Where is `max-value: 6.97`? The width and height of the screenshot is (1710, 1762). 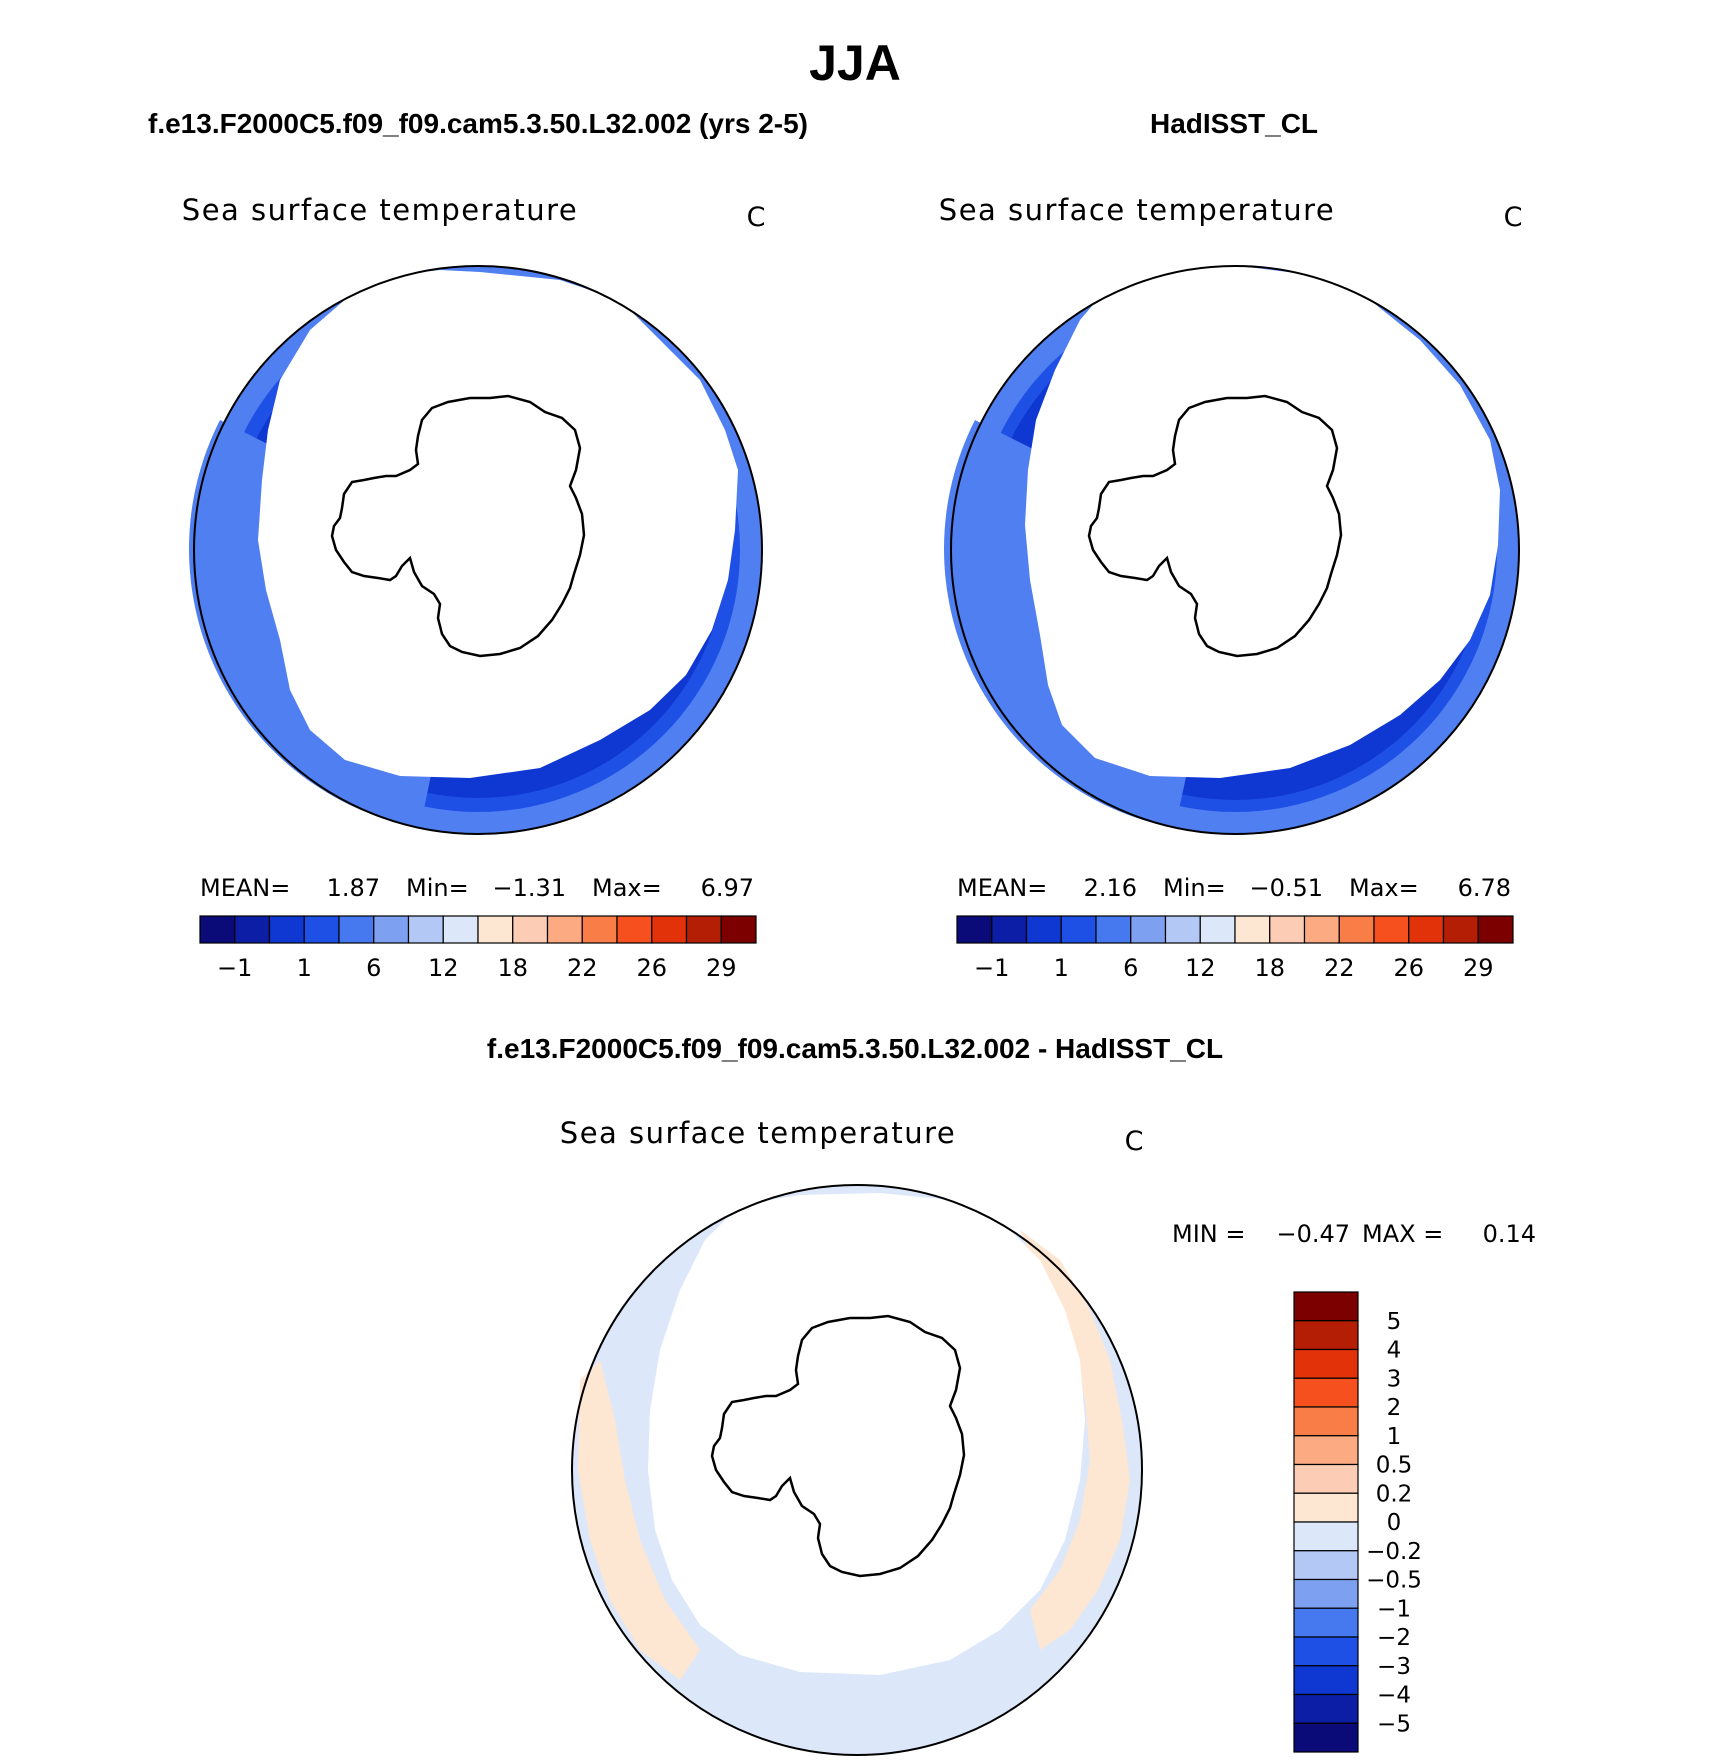 max-value: 6.97 is located at coordinates (727, 888).